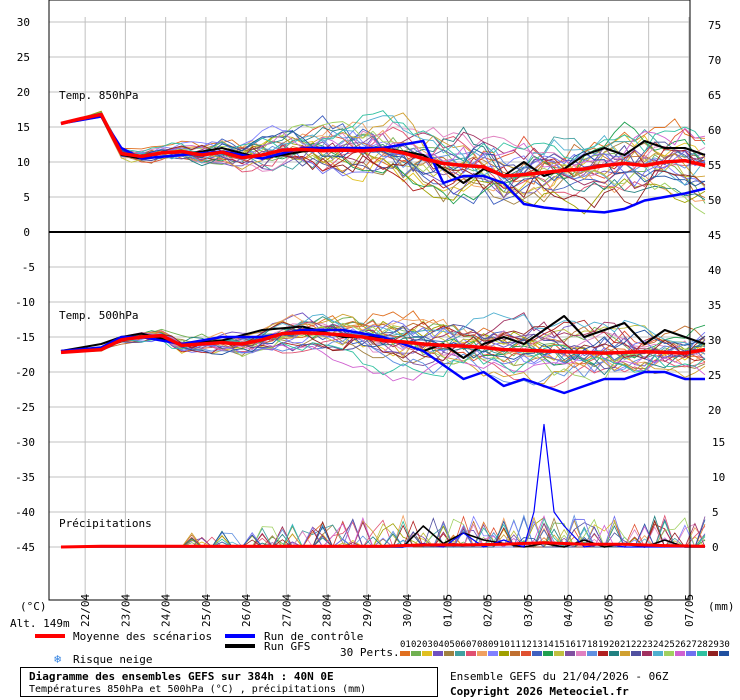 This screenshot has width=740, height=700. Describe the element at coordinates (23, 57) in the screenshot. I see `y-left-tick: 25` at that location.